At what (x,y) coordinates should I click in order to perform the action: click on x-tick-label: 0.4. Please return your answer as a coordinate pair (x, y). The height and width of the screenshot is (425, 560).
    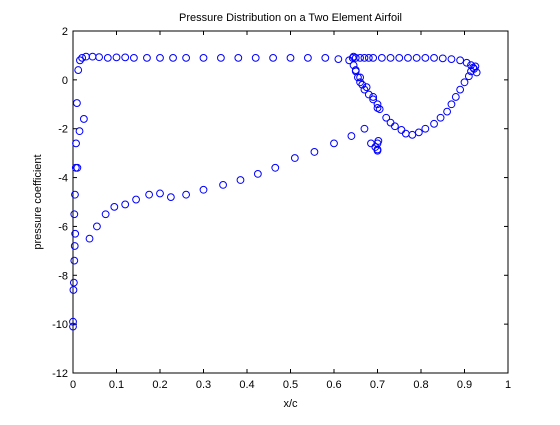
    Looking at the image, I should click on (246, 385).